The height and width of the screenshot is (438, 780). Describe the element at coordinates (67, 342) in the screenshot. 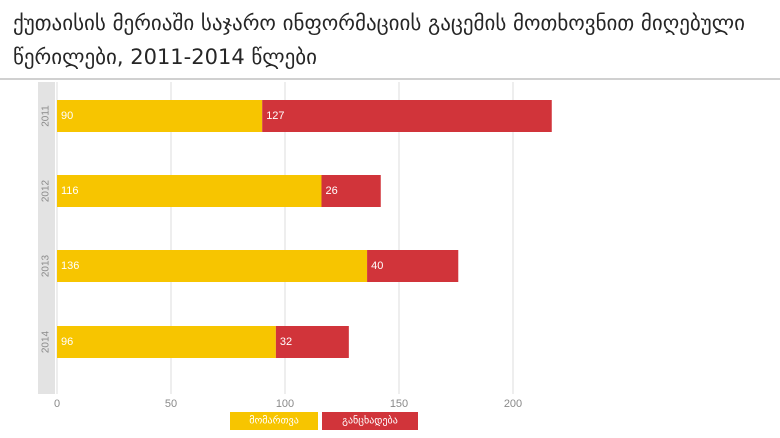

I see `data-label: 96` at that location.